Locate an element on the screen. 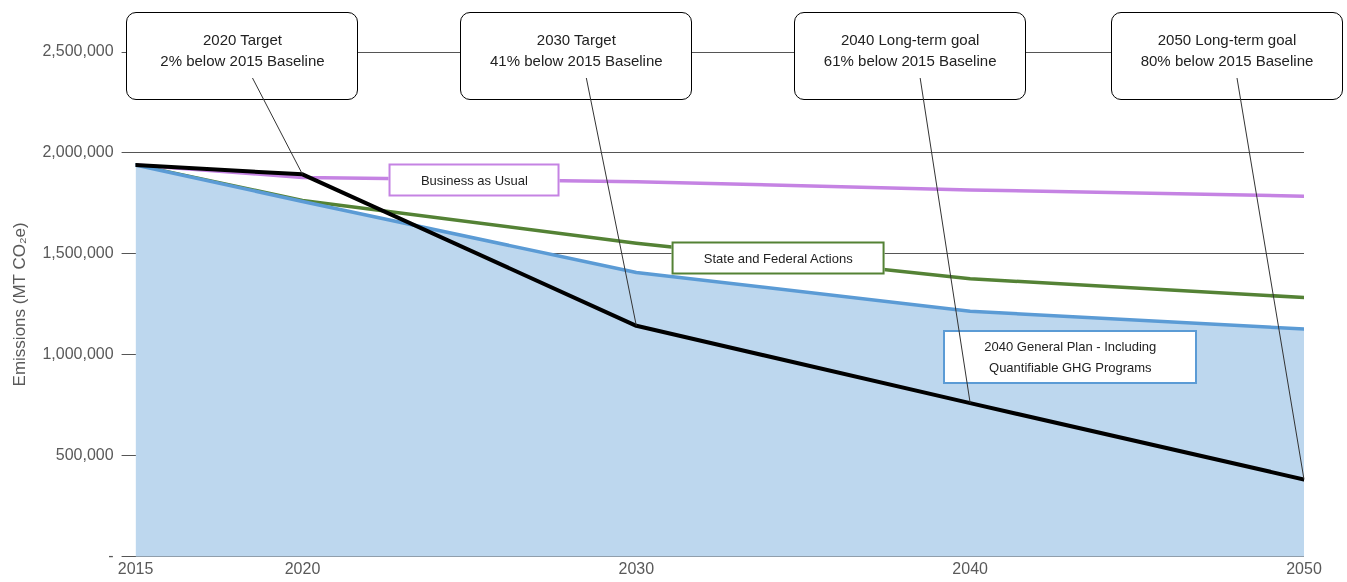 The width and height of the screenshot is (1347, 582). callout-box: 2050 Long-term goal 80% below 2015 Baseline is located at coordinates (1227, 56).